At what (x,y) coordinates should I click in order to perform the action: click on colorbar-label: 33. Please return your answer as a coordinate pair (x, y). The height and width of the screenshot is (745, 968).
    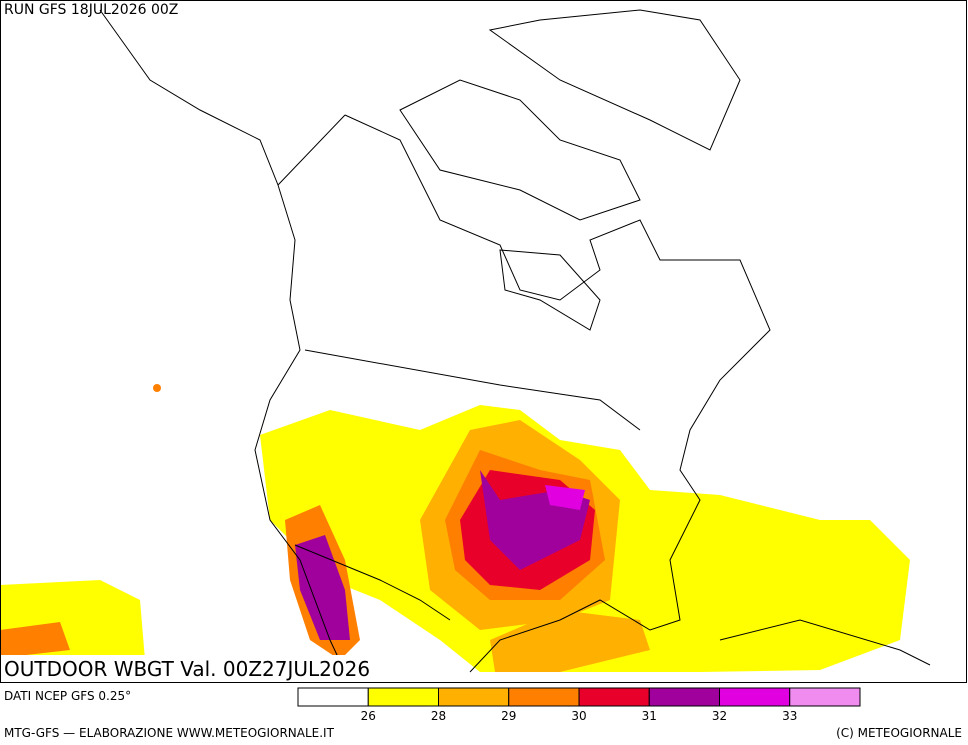
    Looking at the image, I should click on (789, 716).